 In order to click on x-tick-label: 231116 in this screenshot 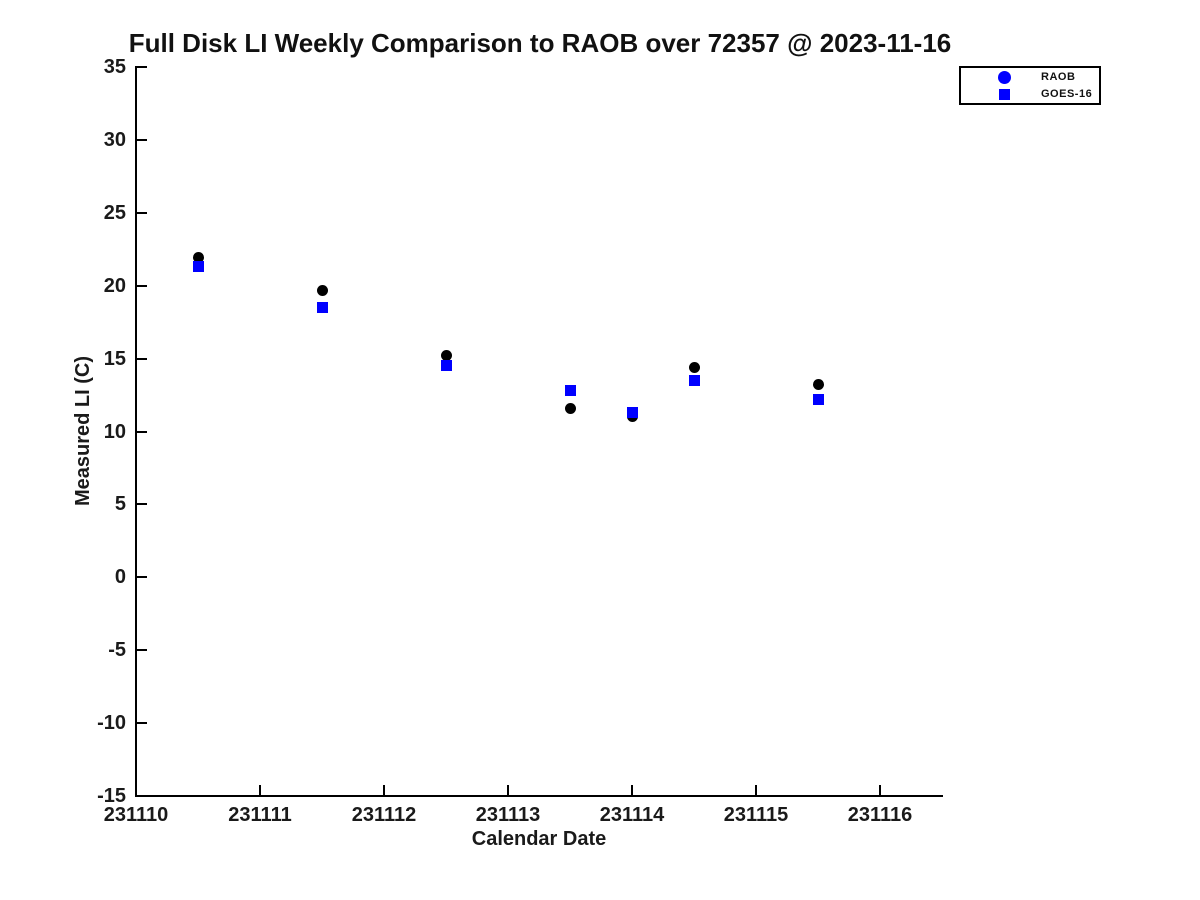, I will do `click(880, 815)`.